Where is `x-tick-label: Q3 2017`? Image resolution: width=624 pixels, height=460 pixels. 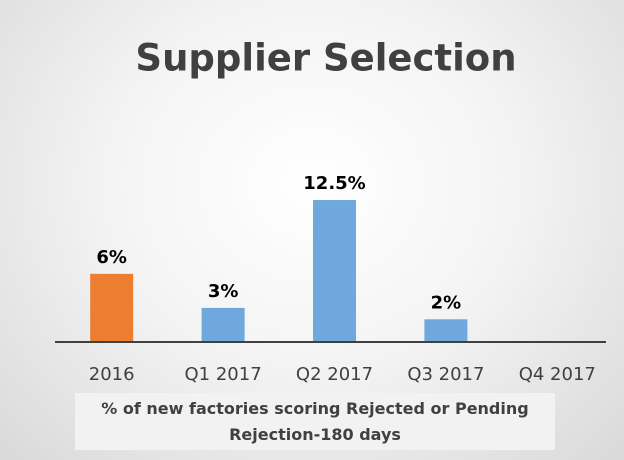 x-tick-label: Q3 2017 is located at coordinates (445, 374).